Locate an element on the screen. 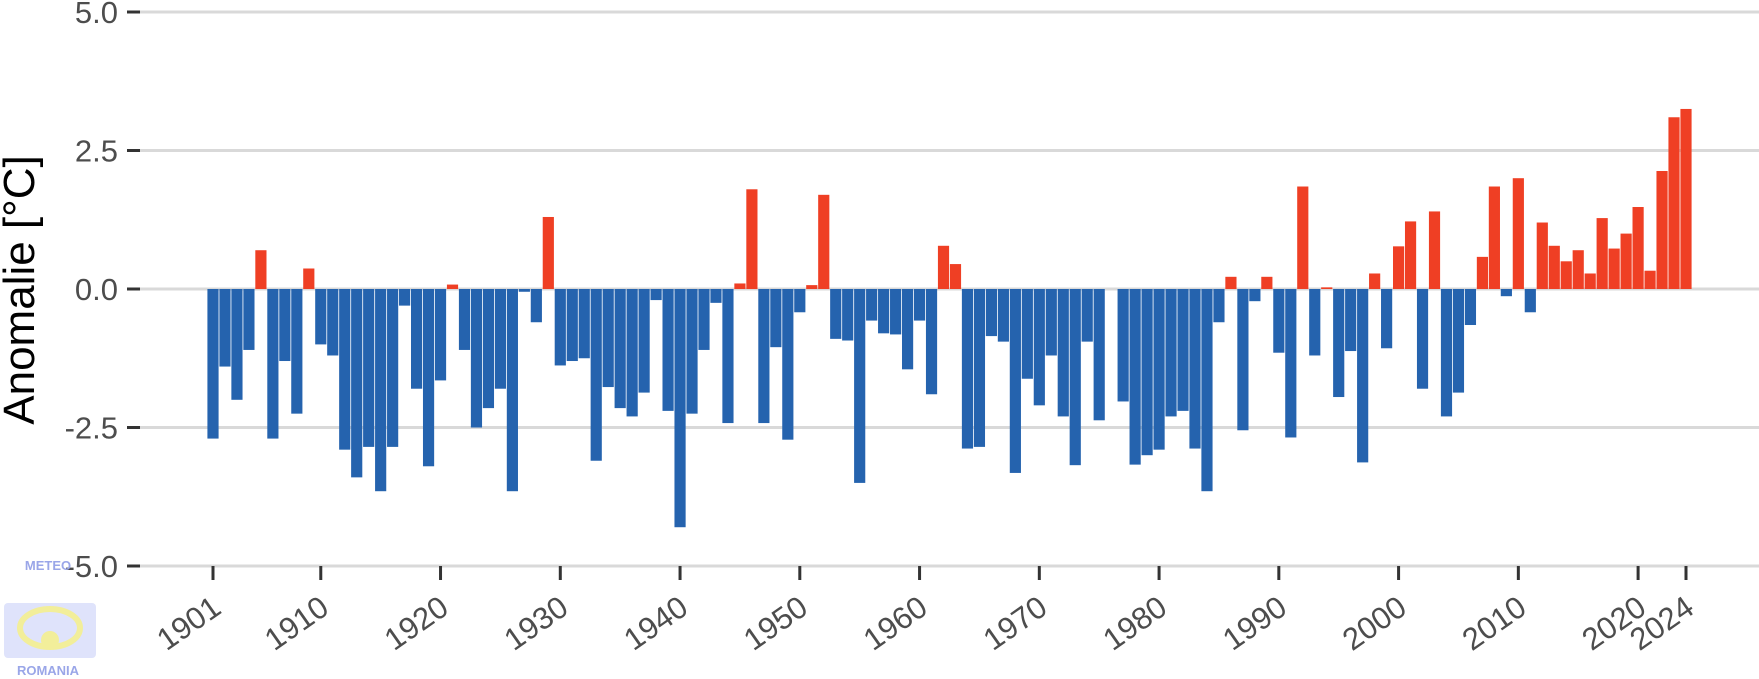  bar-1982 is located at coordinates (1183, 350).